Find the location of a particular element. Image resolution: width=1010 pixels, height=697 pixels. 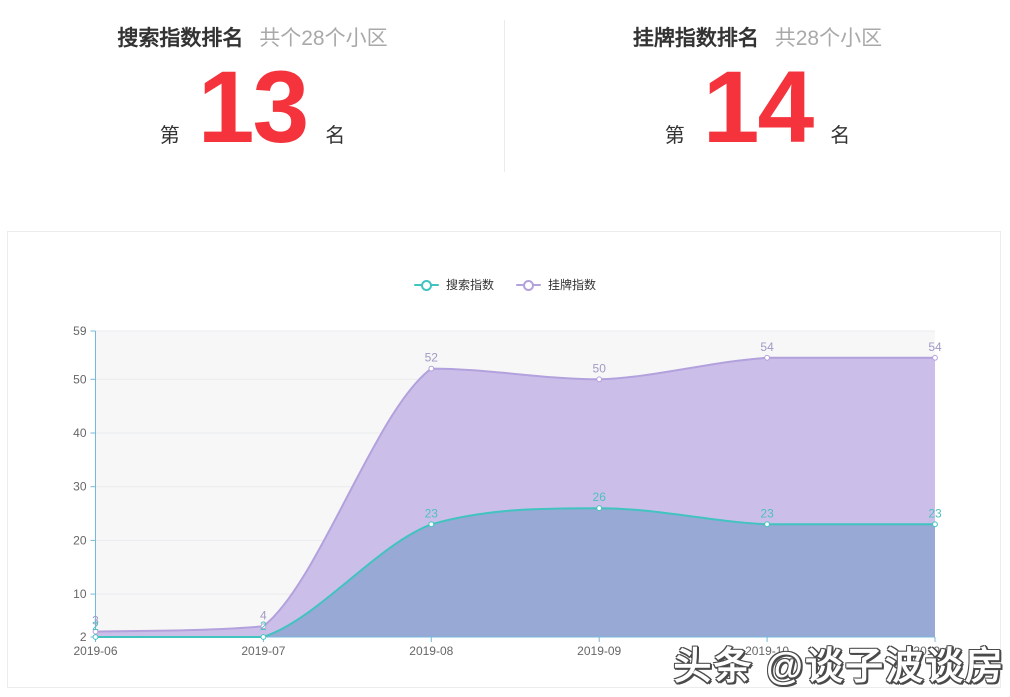

y-axis-label: 10 is located at coordinates (80, 594).